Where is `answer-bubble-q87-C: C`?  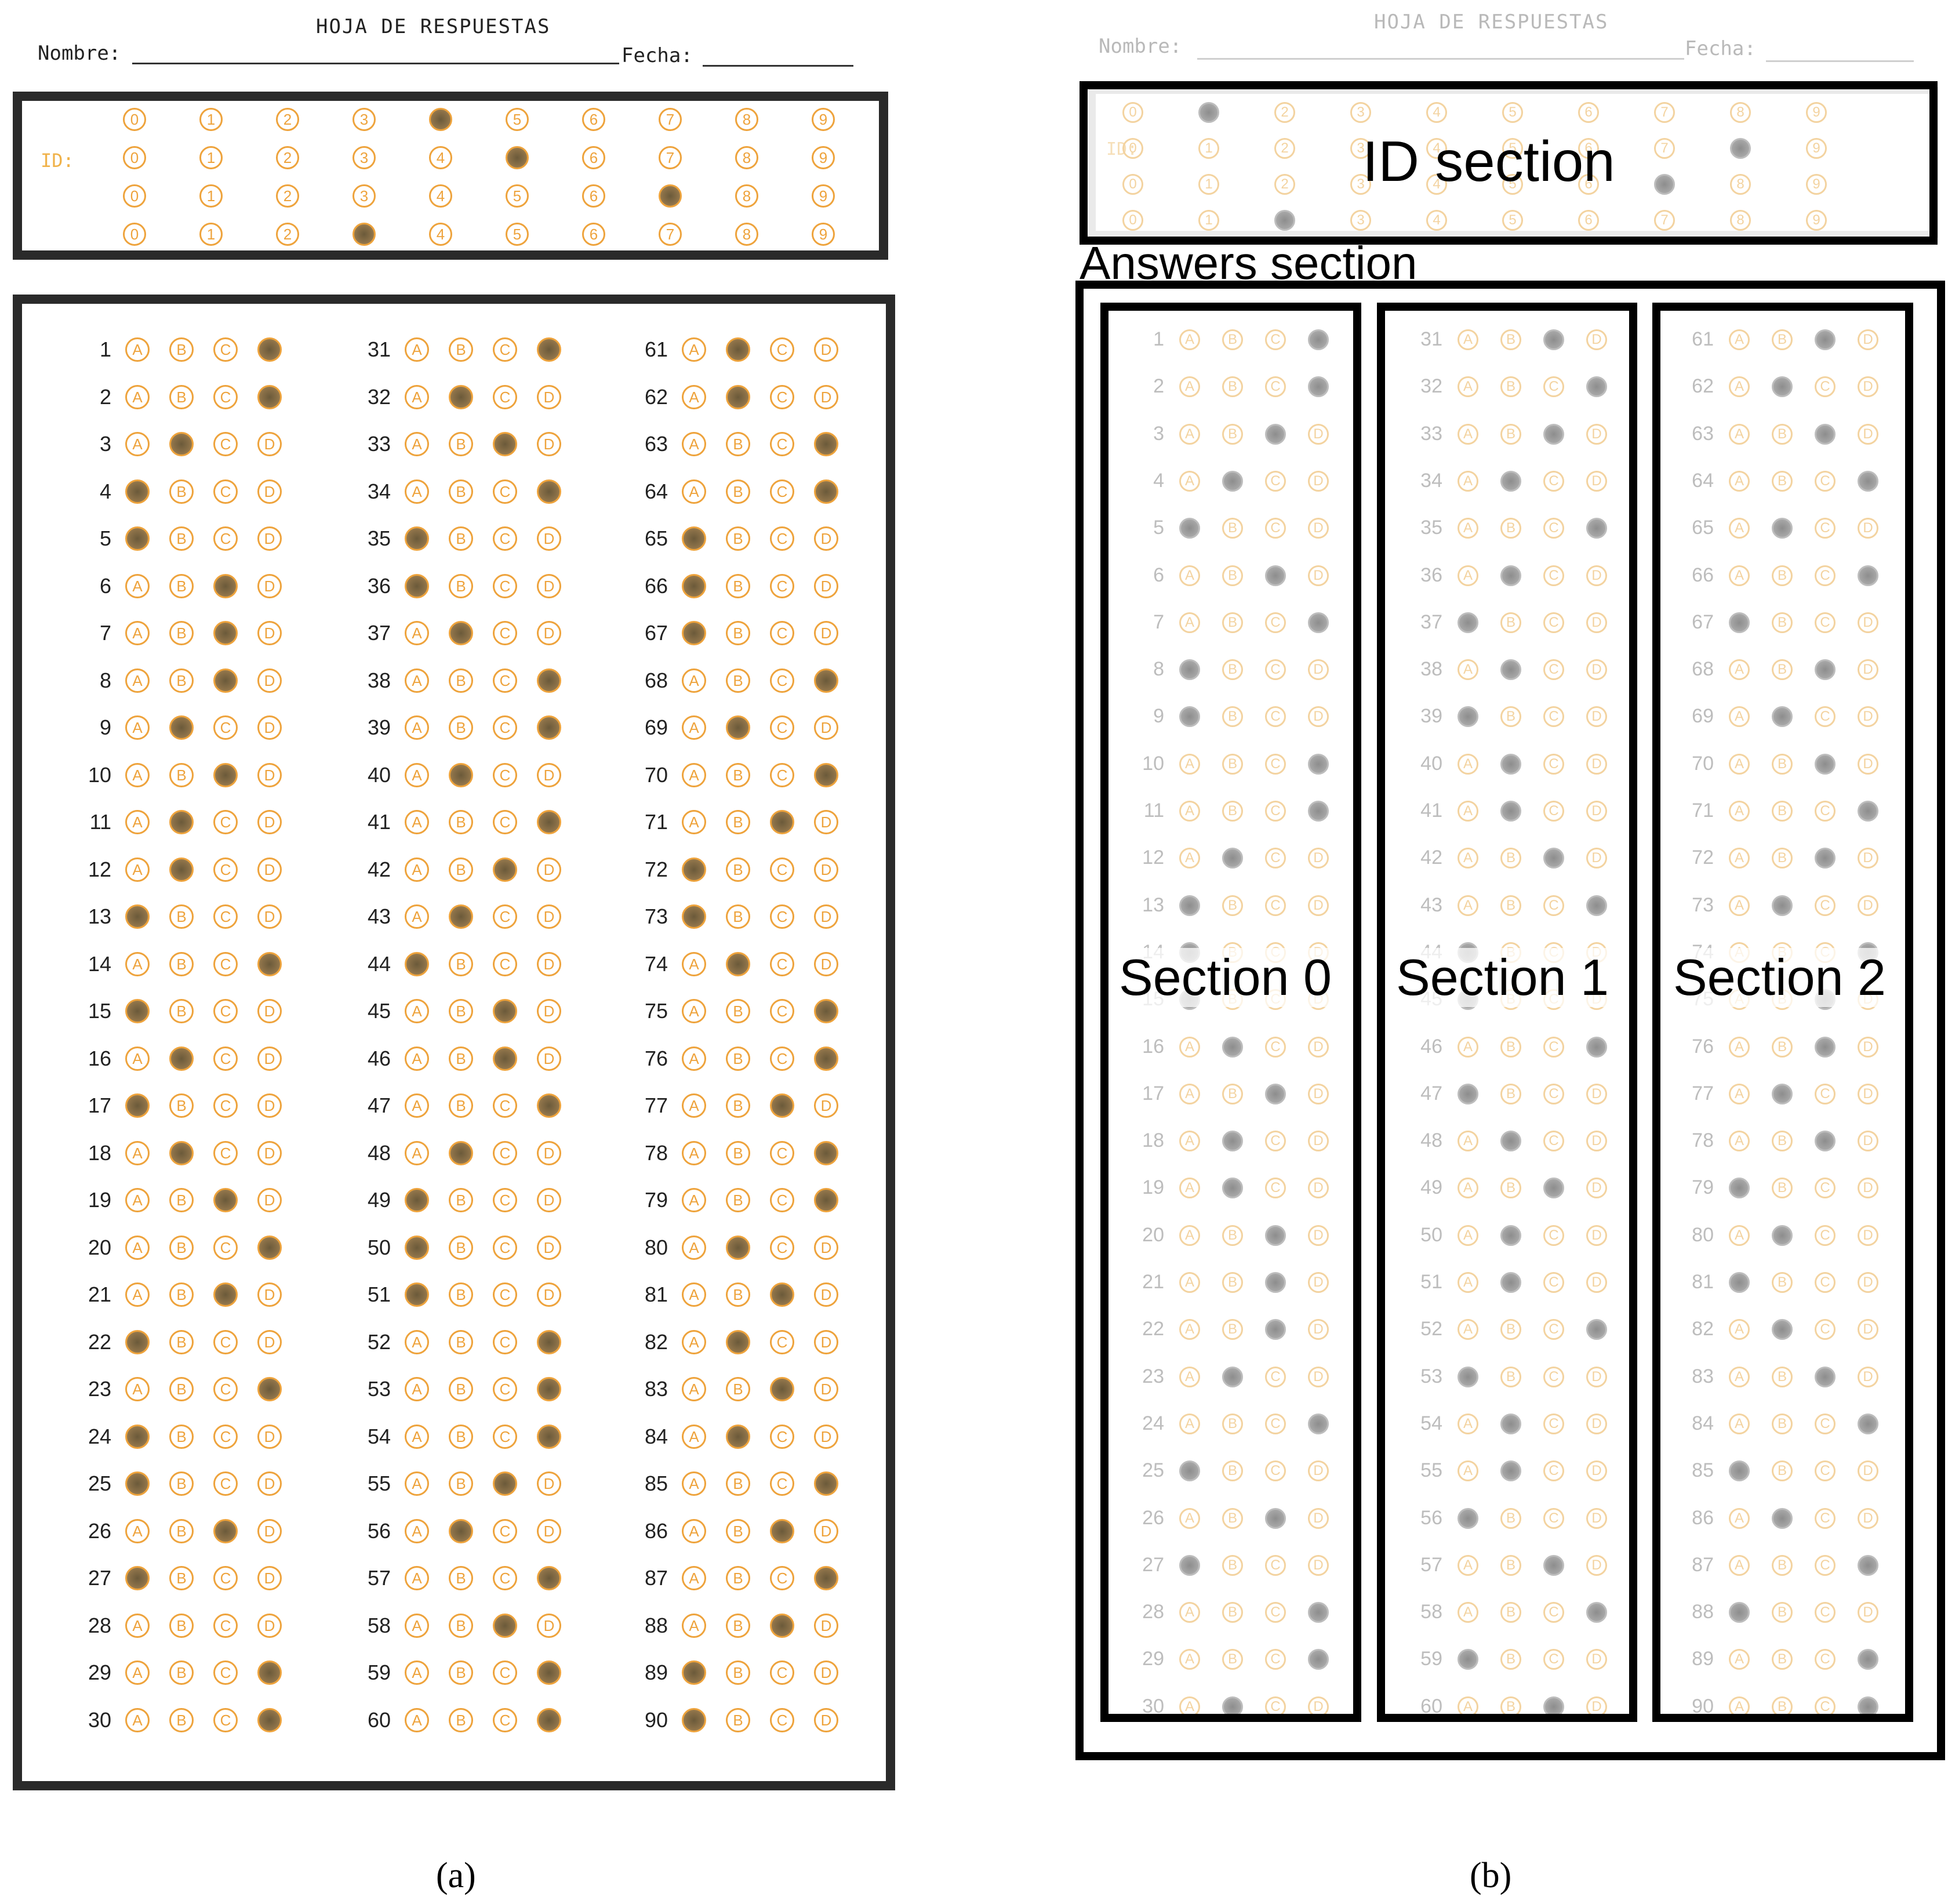 answer-bubble-q87-C: C is located at coordinates (1825, 1565).